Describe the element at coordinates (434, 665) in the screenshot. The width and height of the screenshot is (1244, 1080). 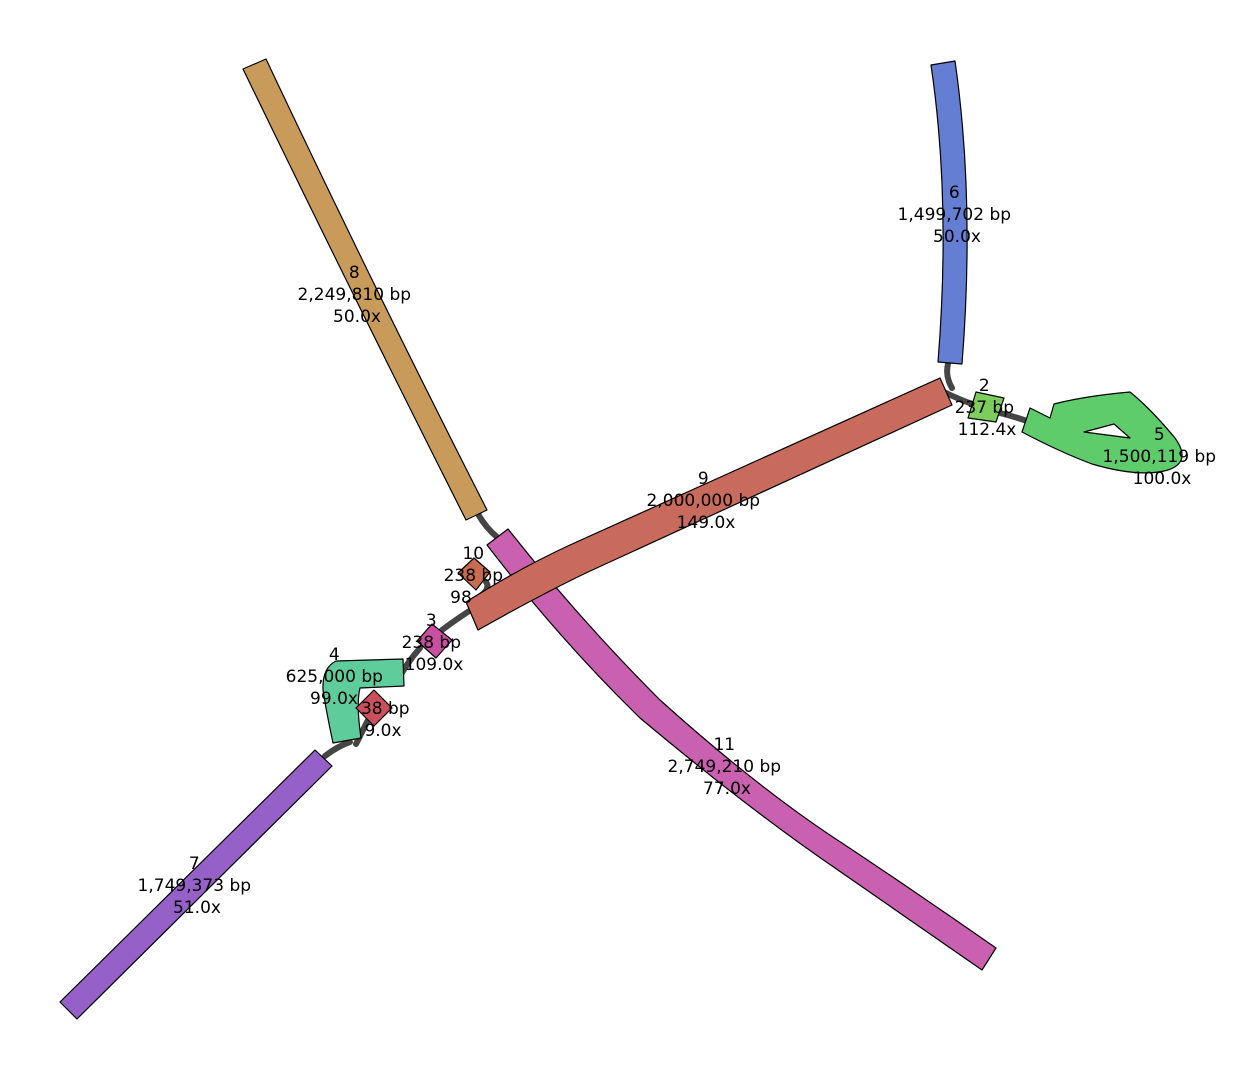
I see `node-3-depth: 109.0x` at that location.